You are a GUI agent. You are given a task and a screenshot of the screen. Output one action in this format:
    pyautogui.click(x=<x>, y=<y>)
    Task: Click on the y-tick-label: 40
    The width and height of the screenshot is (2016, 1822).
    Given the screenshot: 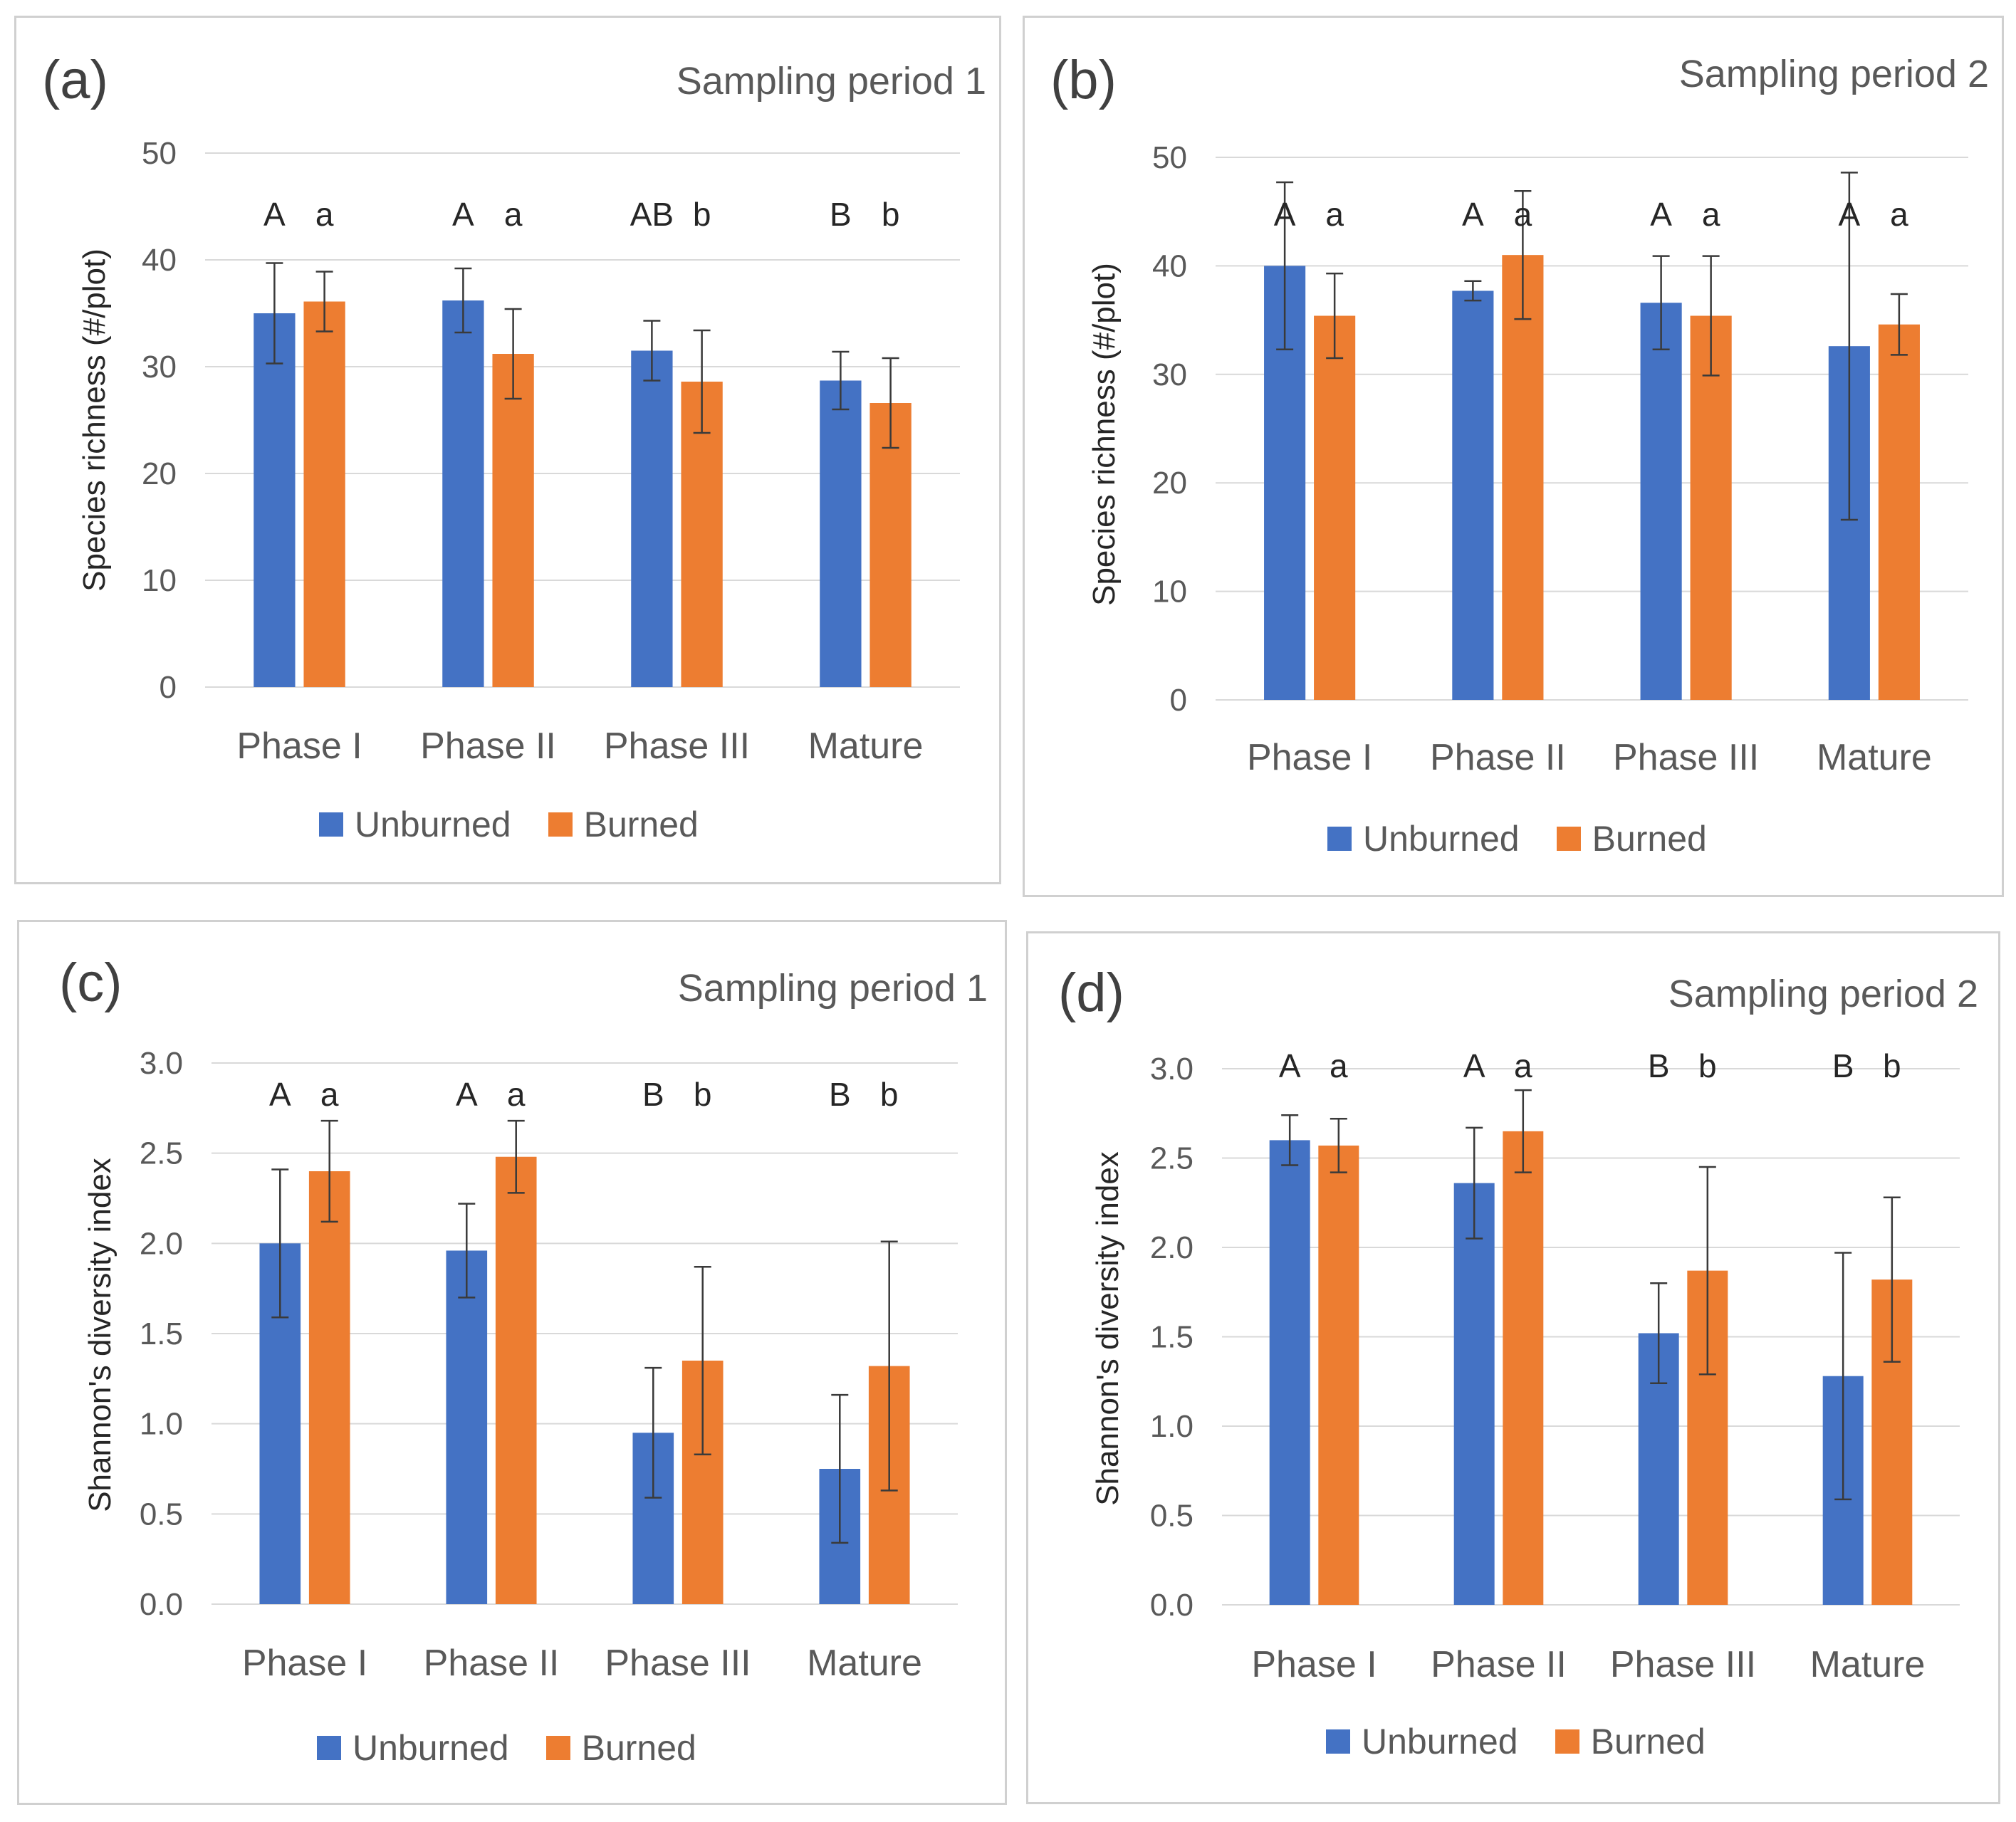 What is the action you would take?
    pyautogui.click(x=1169, y=265)
    